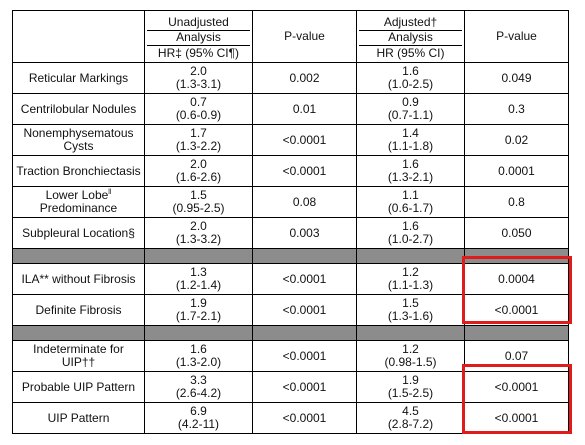 This screenshot has height=445, width=585. Describe the element at coordinates (78, 36) in the screenshot. I see `header-feature` at that location.